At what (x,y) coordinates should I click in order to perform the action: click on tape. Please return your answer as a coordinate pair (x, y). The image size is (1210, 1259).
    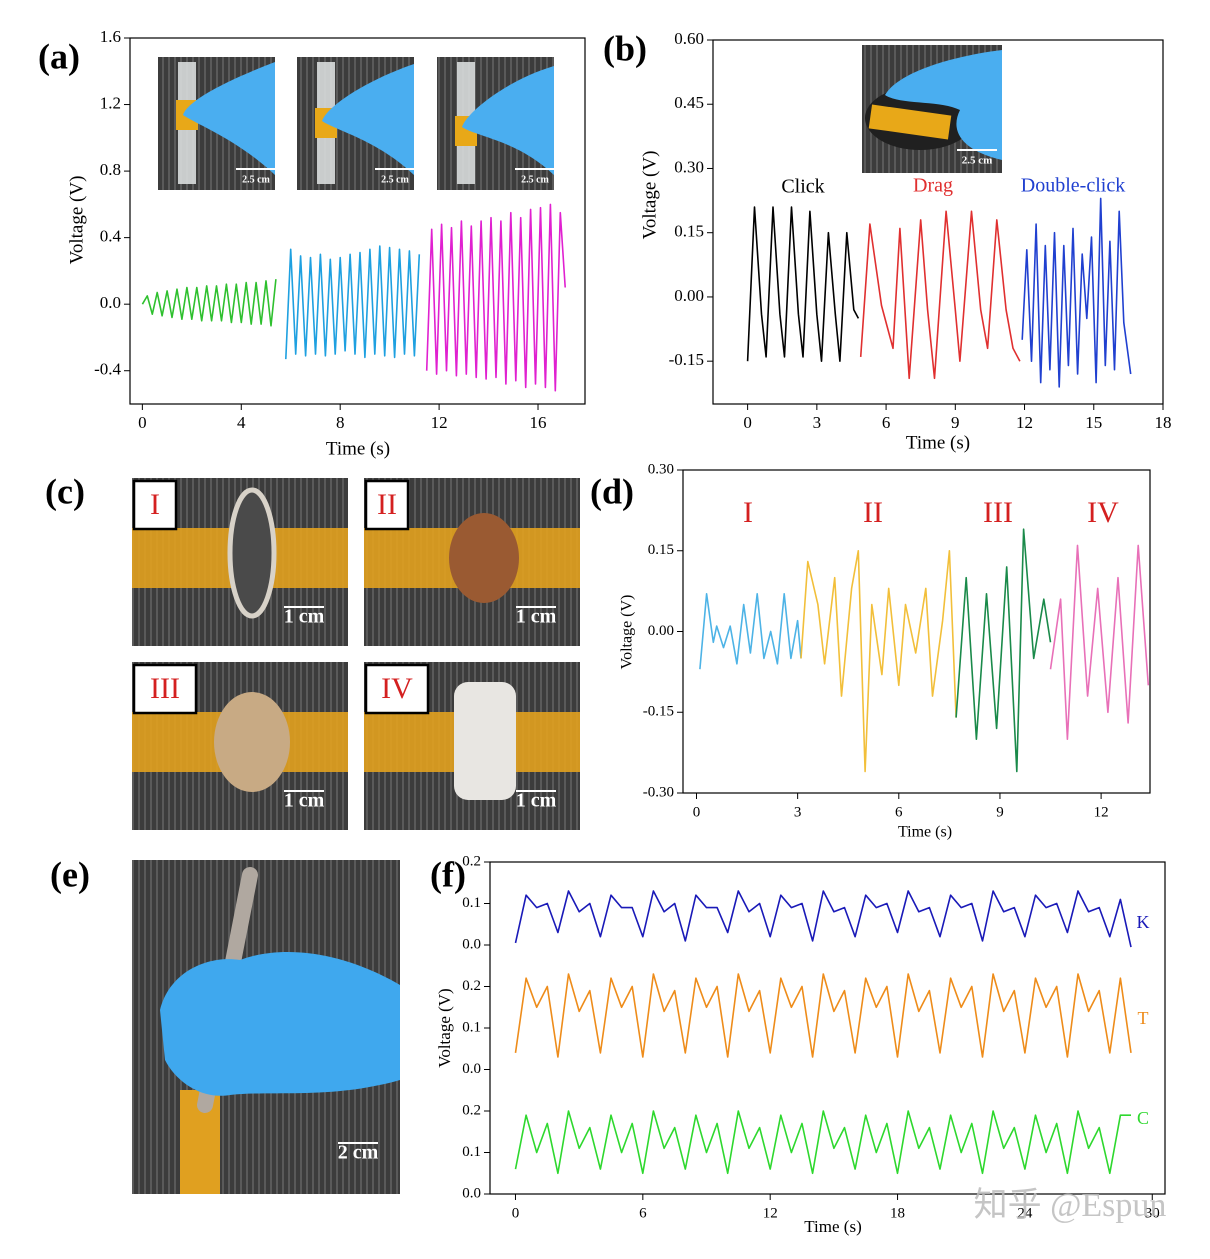
    Looking at the image, I should click on (910, 122).